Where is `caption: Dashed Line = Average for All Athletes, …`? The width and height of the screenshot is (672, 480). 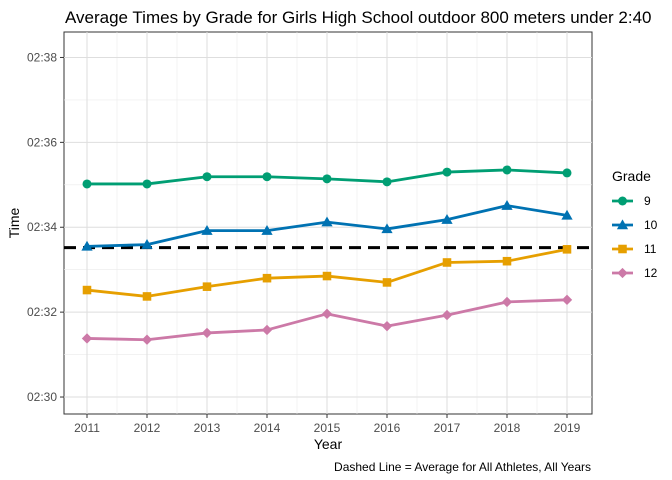
caption: Dashed Line = Average for All Athletes, … is located at coordinates (462, 467).